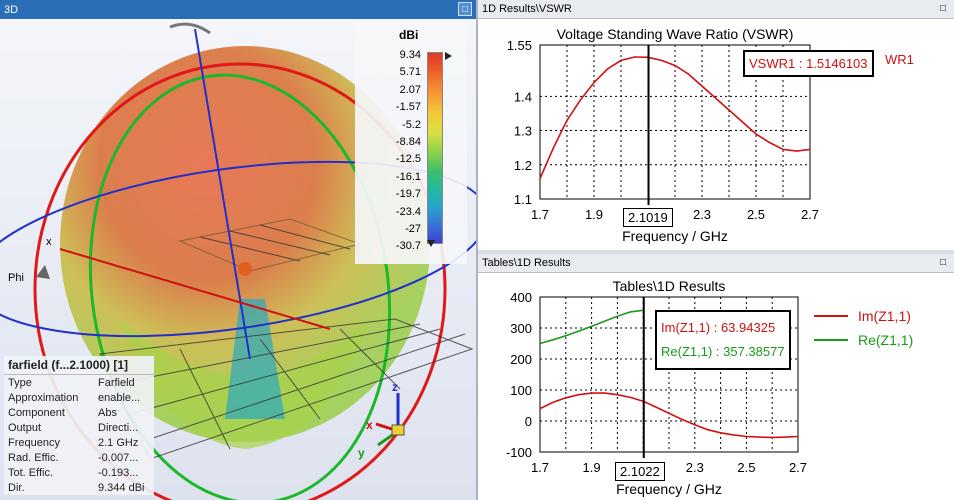 Image resolution: width=954 pixels, height=500 pixels. What do you see at coordinates (523, 131) in the screenshot?
I see `y-tick-label: 1.3` at bounding box center [523, 131].